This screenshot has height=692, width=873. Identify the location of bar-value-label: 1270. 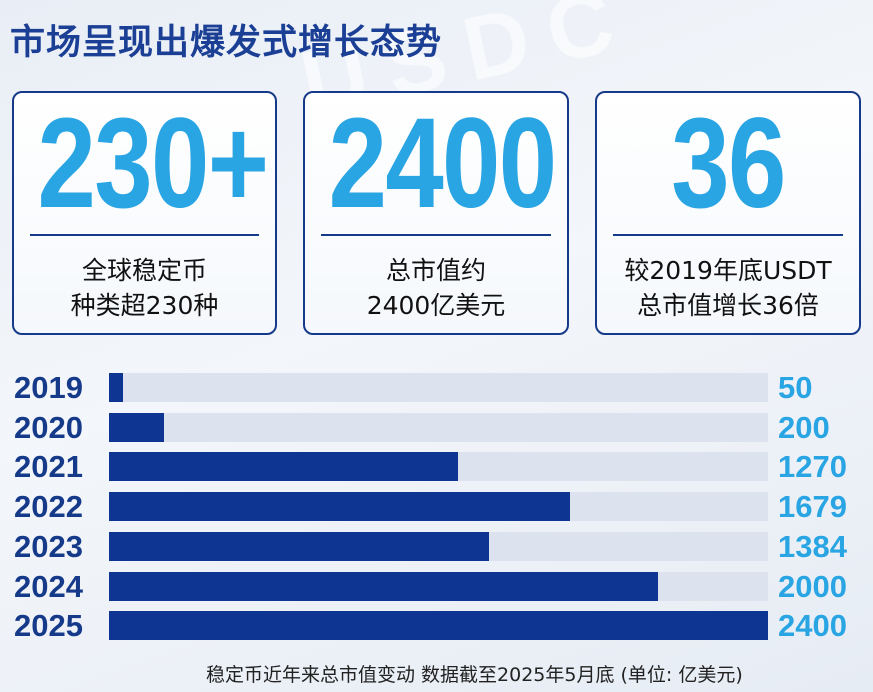
(812, 467).